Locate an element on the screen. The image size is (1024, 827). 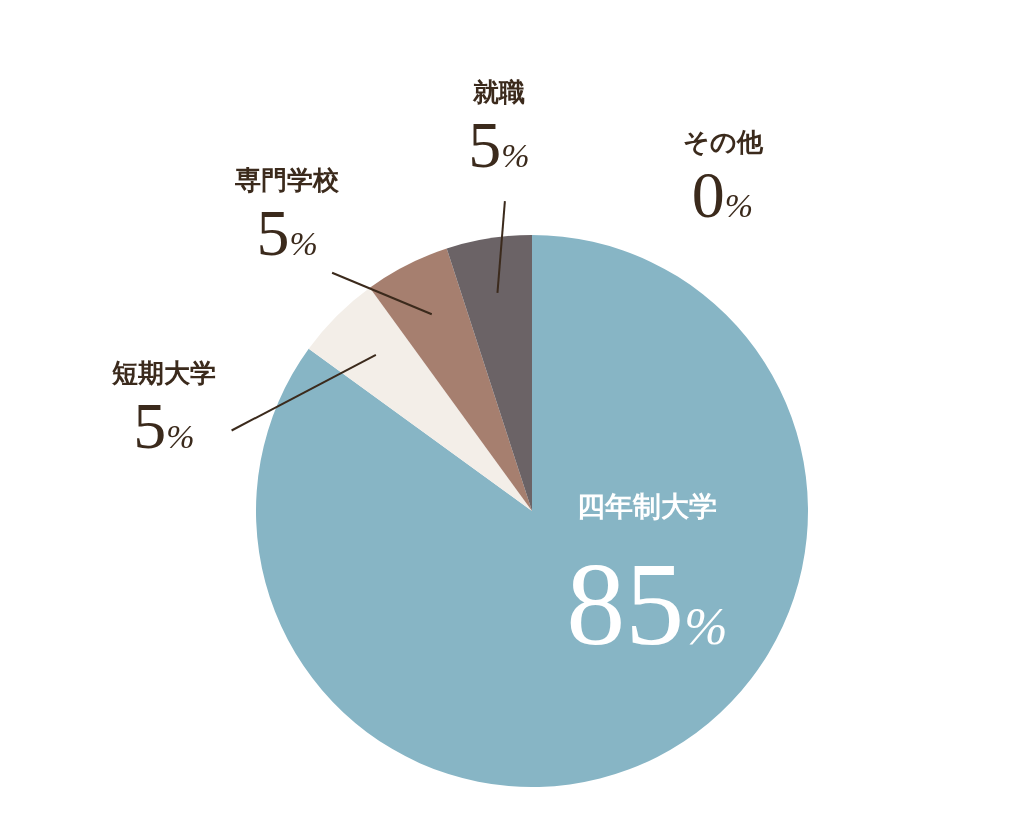
data-label: 85% is located at coordinates (647, 604).